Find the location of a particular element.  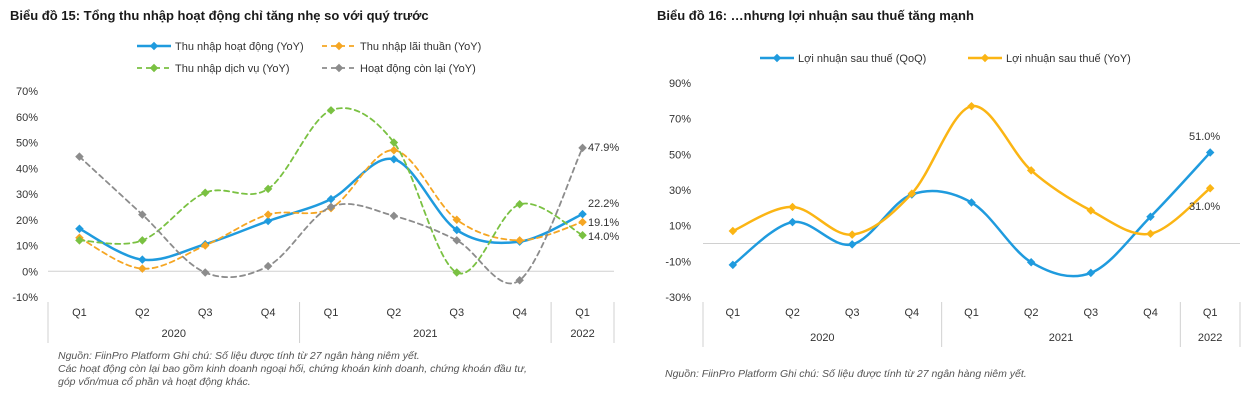

data-label: 51.0% is located at coordinates (1204, 137).